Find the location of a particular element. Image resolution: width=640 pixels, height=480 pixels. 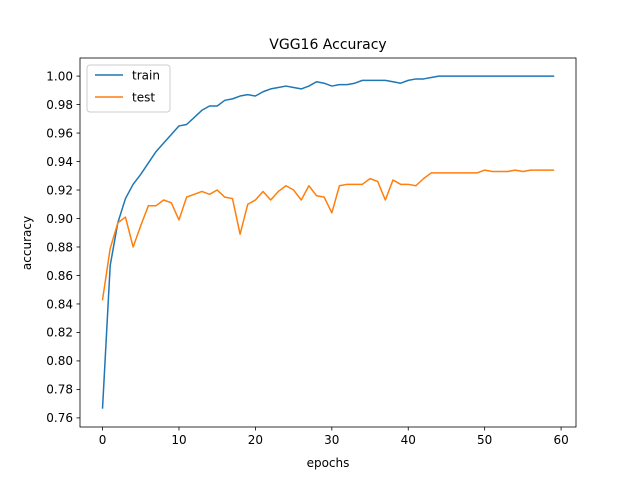

y-tick-label: 0.90 is located at coordinates (59, 219).